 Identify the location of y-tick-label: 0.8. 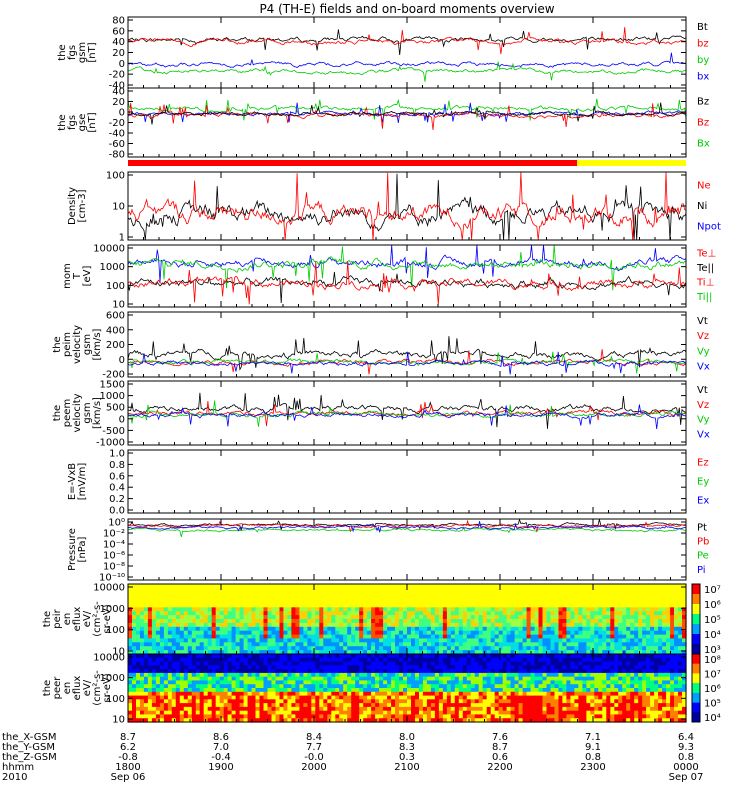
(117, 465).